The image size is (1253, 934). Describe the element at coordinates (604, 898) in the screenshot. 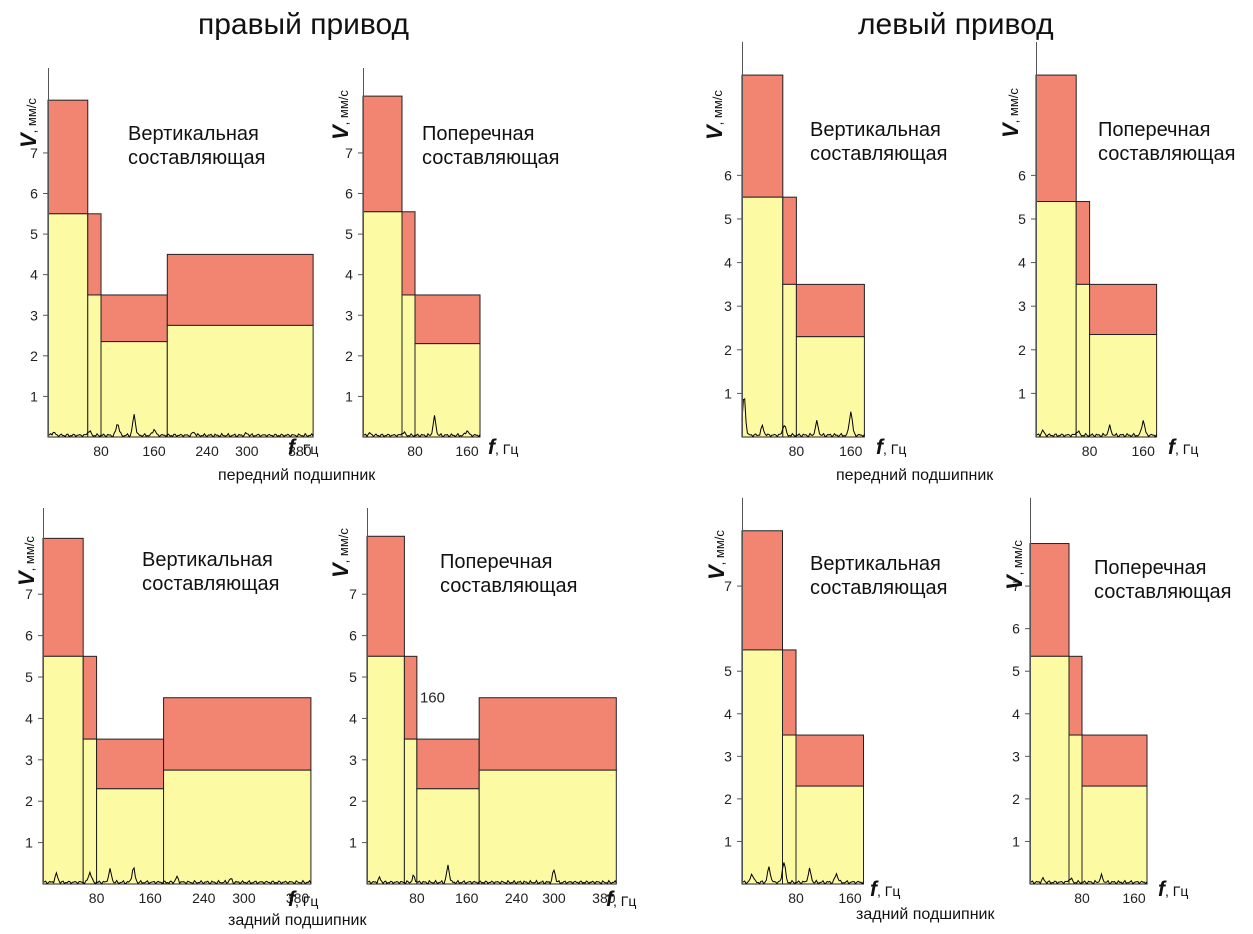

I see `x-tick-label: 380` at that location.